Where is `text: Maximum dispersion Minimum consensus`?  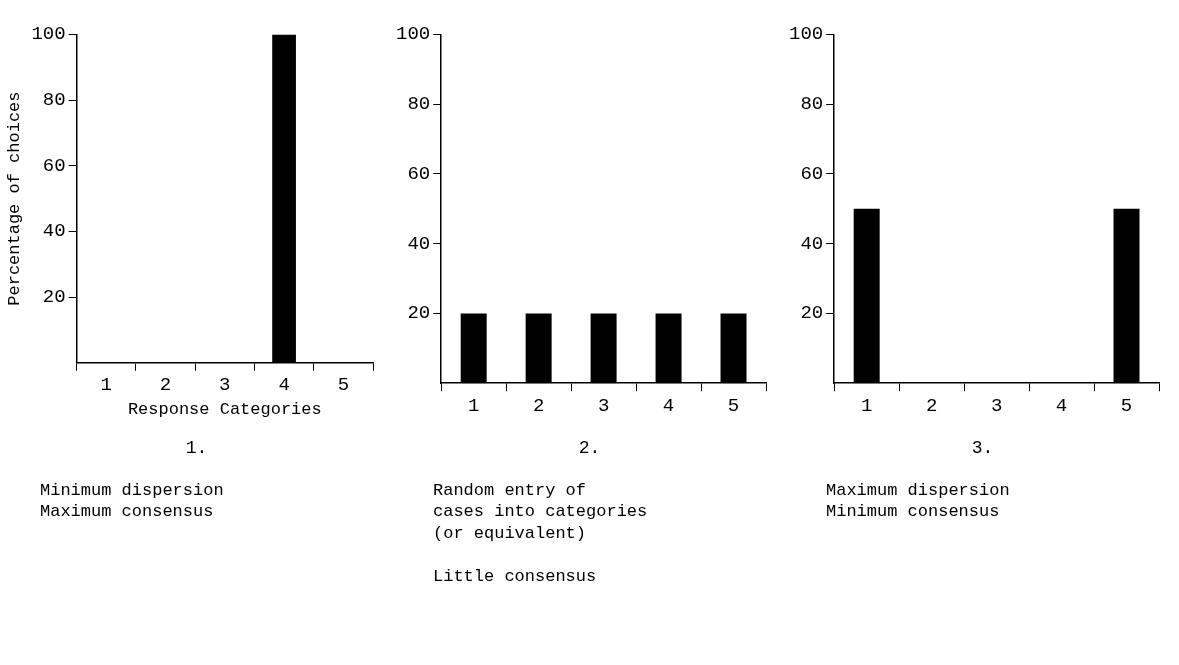 text: Maximum dispersion Minimum consensus is located at coordinates (918, 501).